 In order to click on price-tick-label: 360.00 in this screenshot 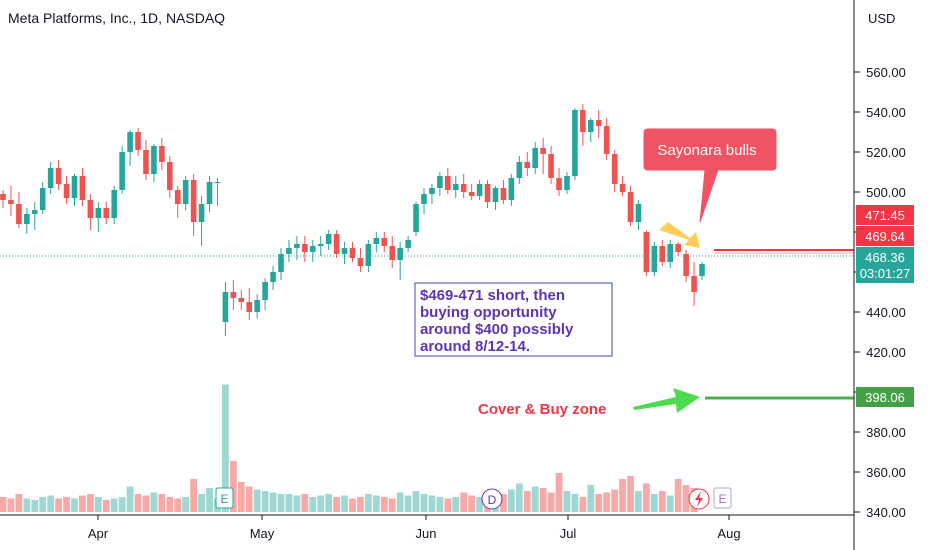, I will do `click(886, 472)`.